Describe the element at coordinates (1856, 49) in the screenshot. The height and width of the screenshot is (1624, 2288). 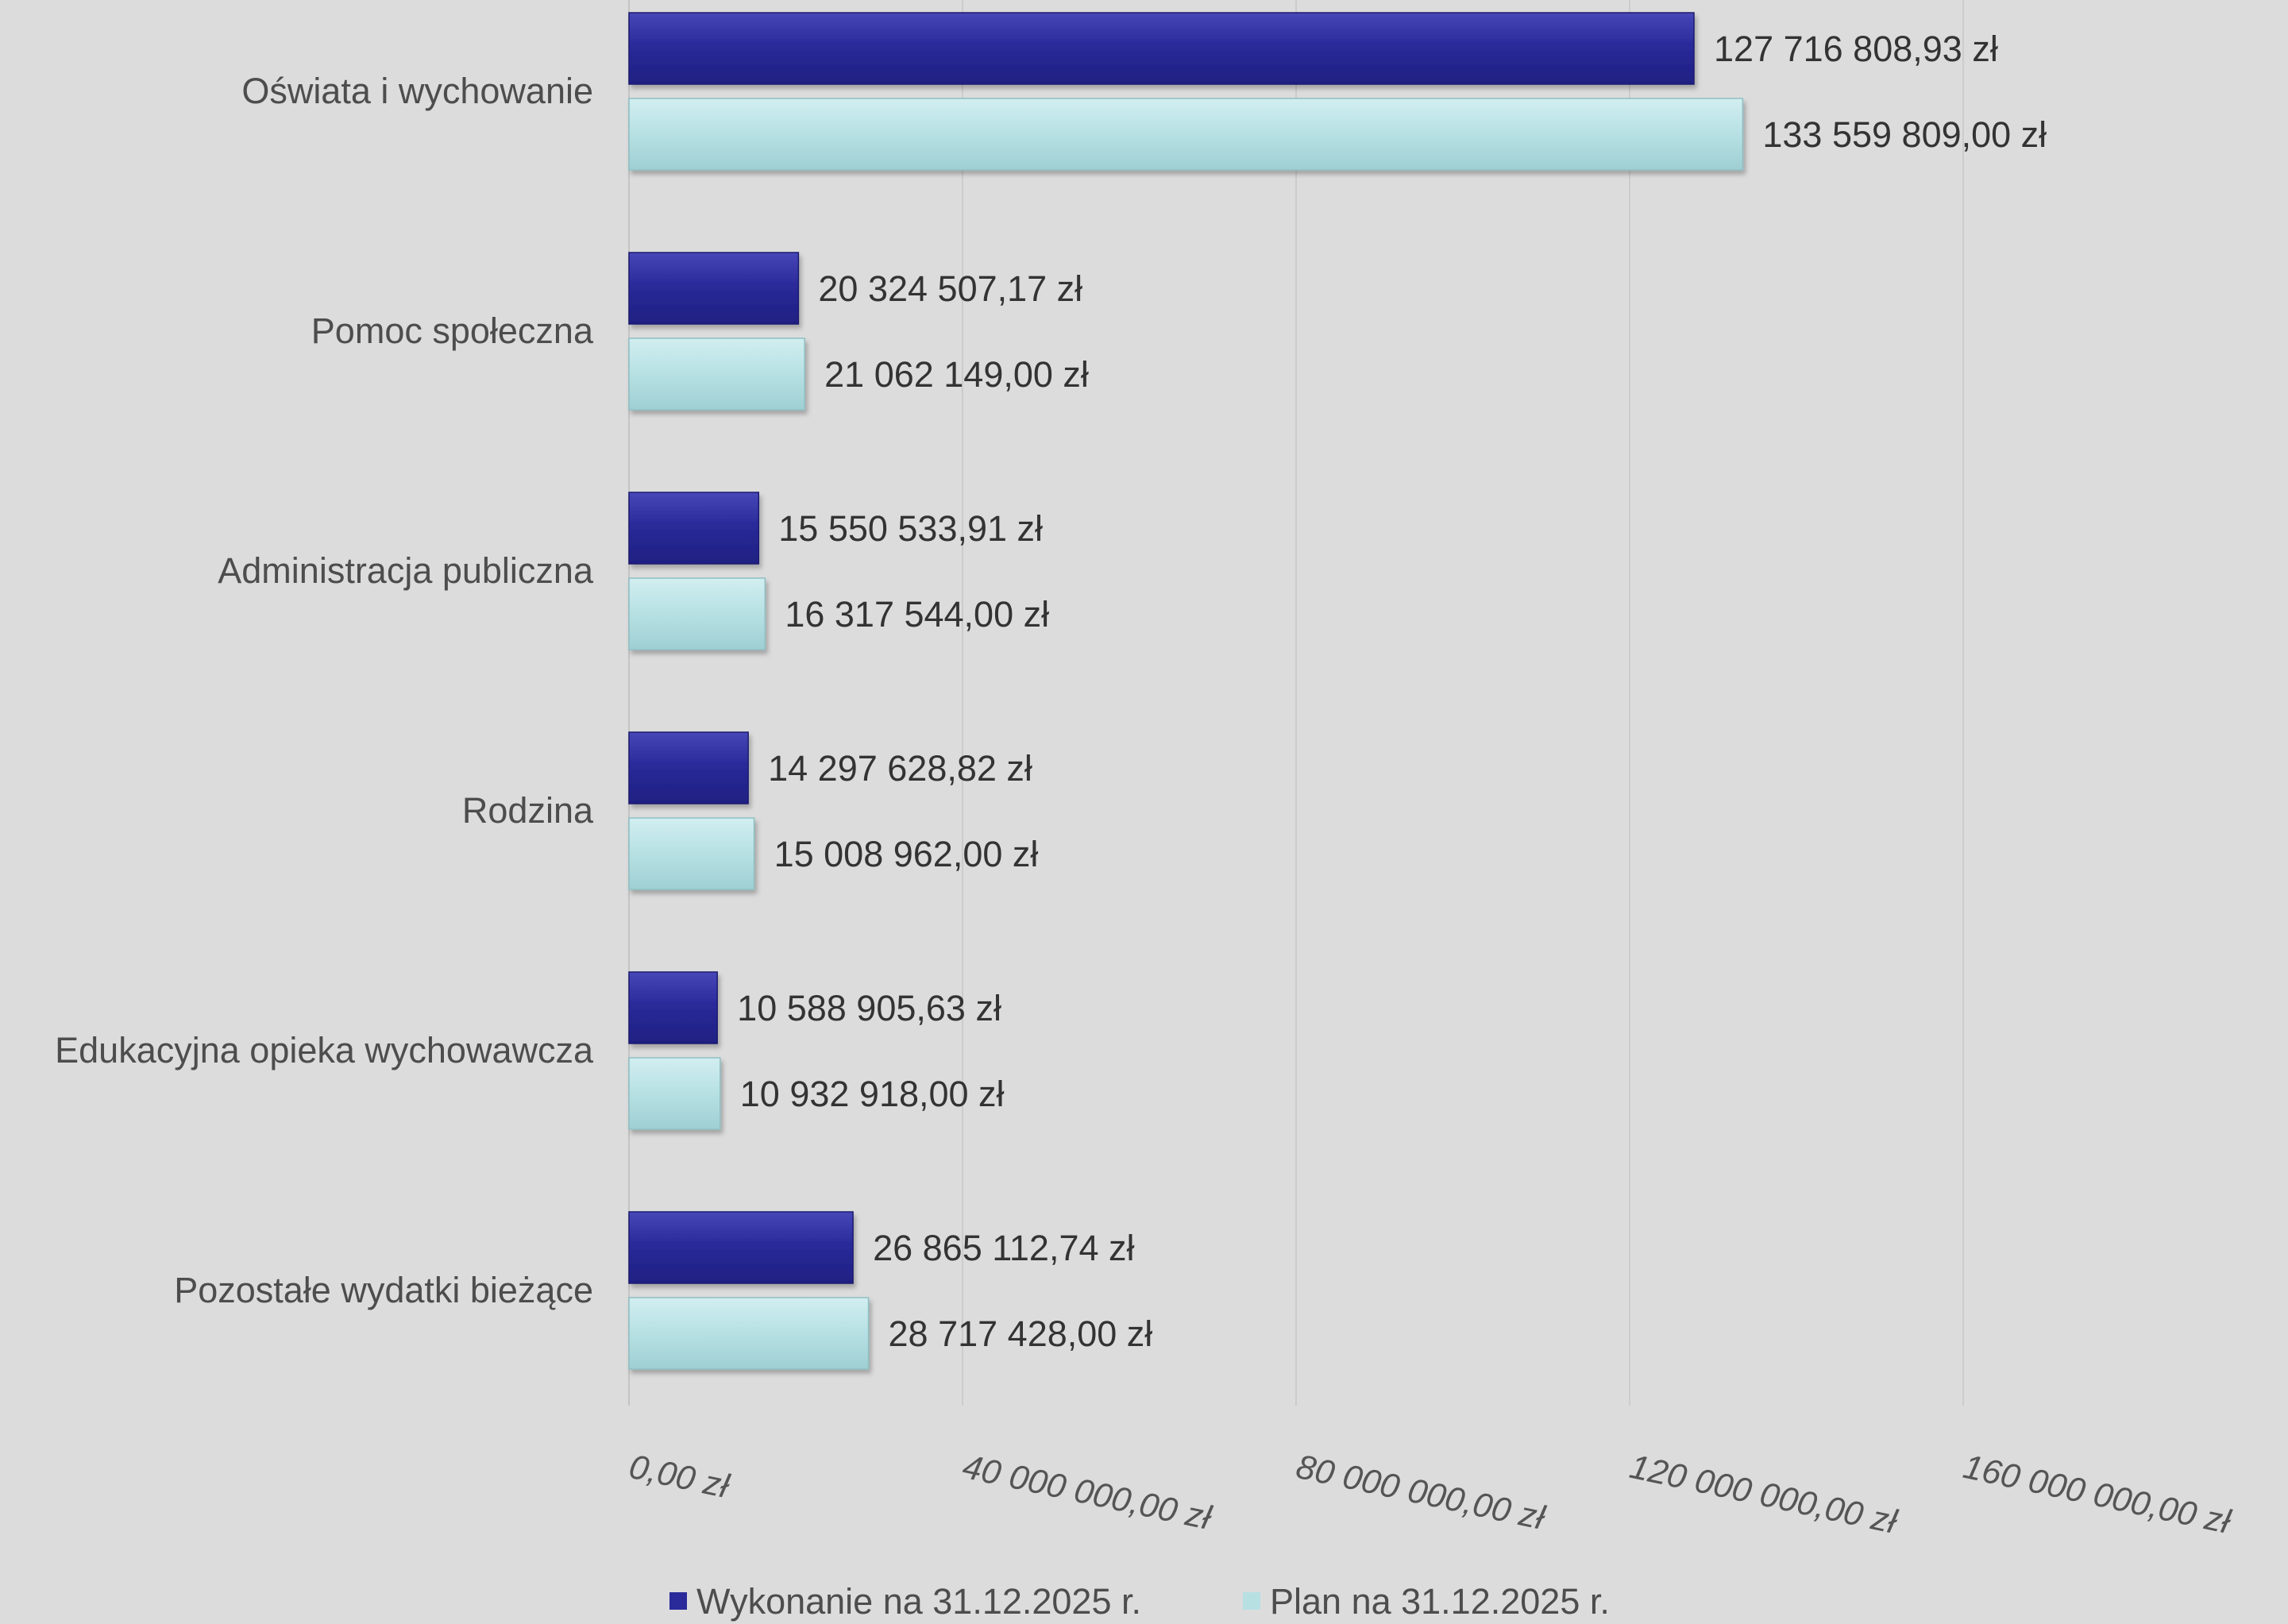
I see `data-label: 127 716 808,93 zł` at that location.